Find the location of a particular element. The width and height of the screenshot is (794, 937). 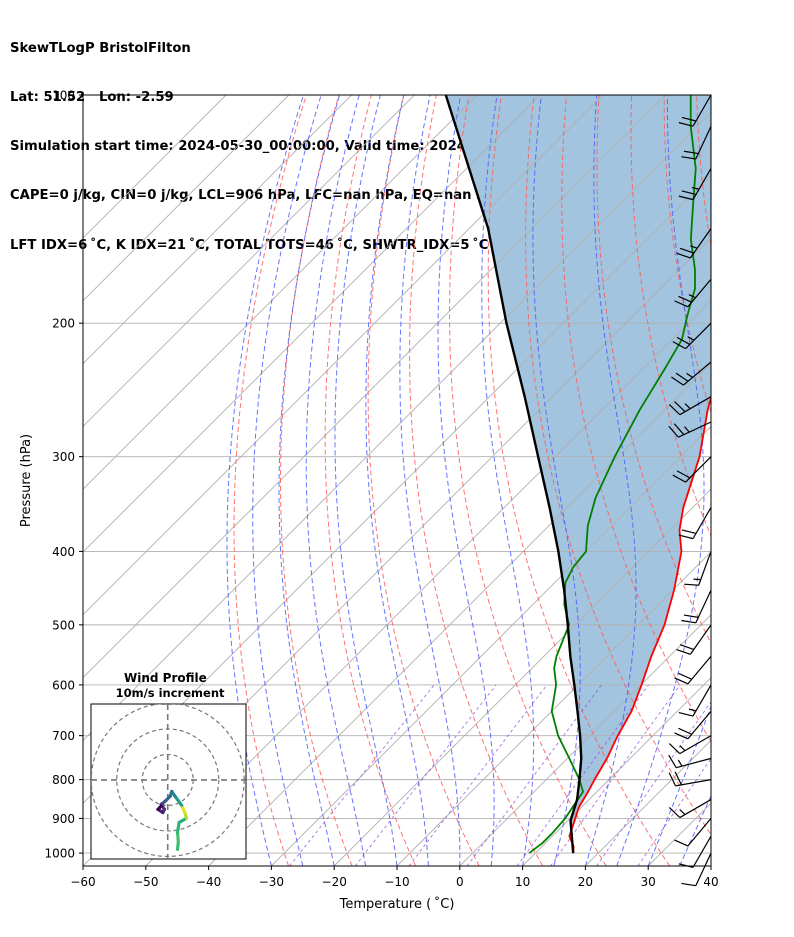

x-tick-label: −60 is located at coordinates (82, 882).